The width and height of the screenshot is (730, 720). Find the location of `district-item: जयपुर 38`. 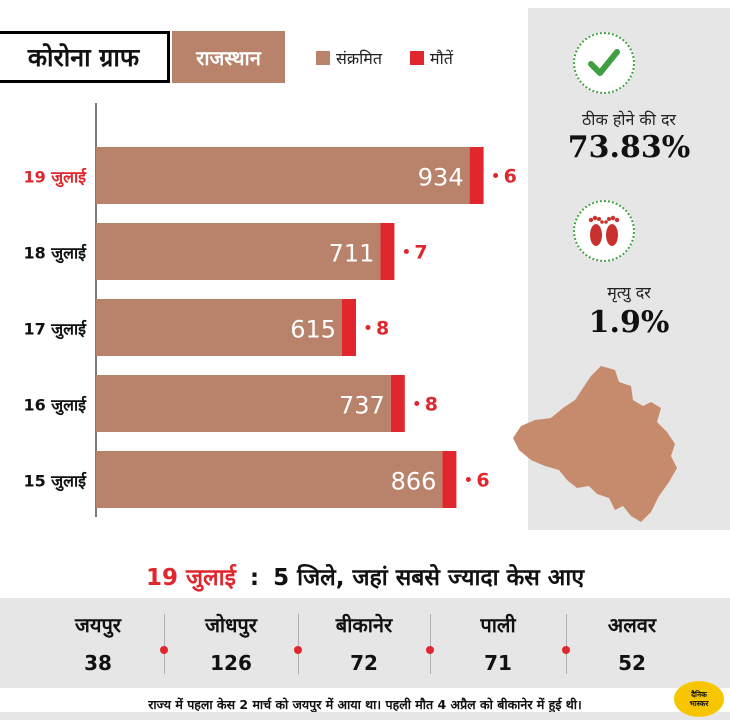

district-item: जयपुर 38 is located at coordinates (98, 644).